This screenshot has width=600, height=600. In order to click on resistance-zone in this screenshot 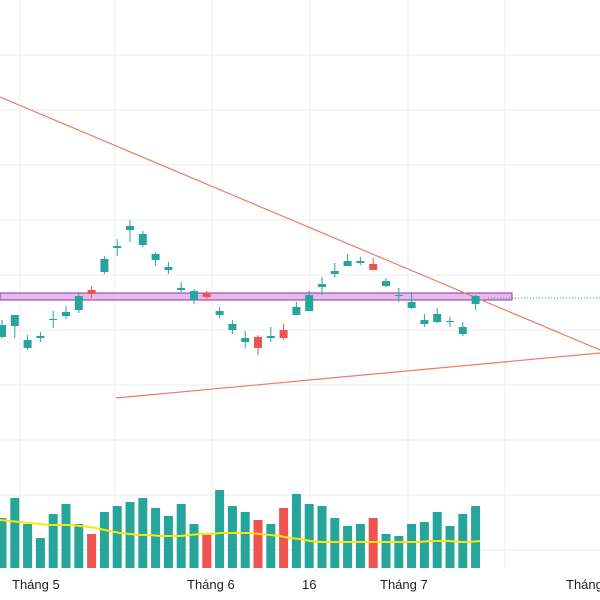, I will do `click(256, 296)`.